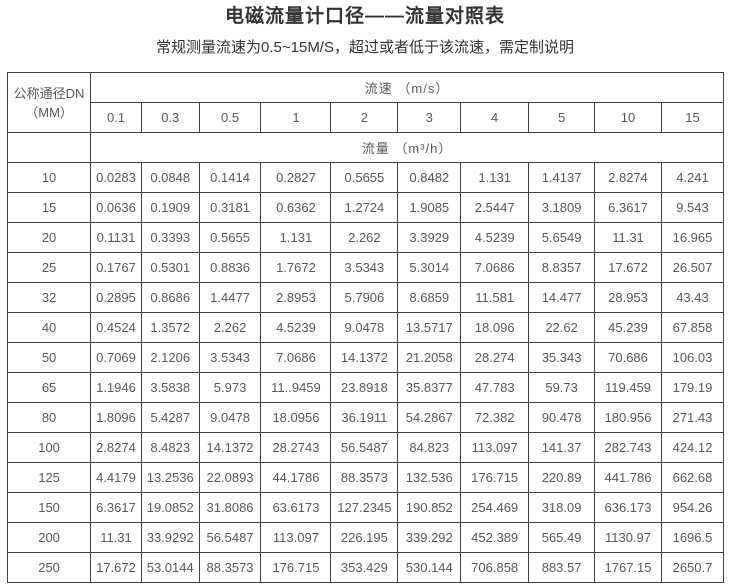 This screenshot has width=730, height=588. I want to click on header-row-flow-band: 流量 （m³/h）, so click(366, 148).